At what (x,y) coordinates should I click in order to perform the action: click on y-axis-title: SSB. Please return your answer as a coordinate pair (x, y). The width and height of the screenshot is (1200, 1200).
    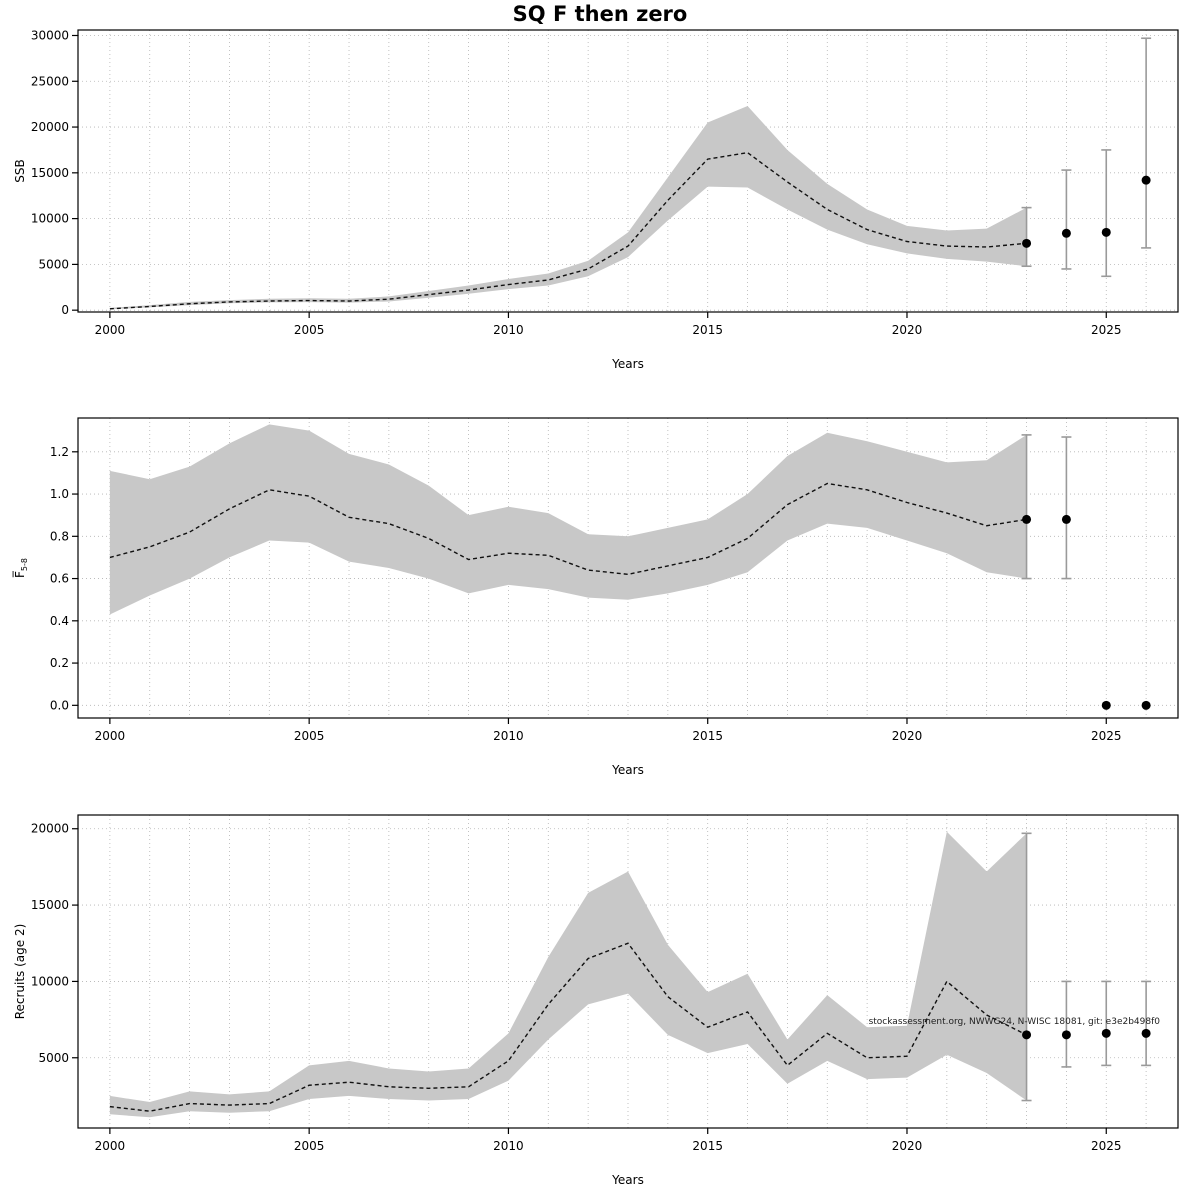
    Looking at the image, I should click on (20, 170).